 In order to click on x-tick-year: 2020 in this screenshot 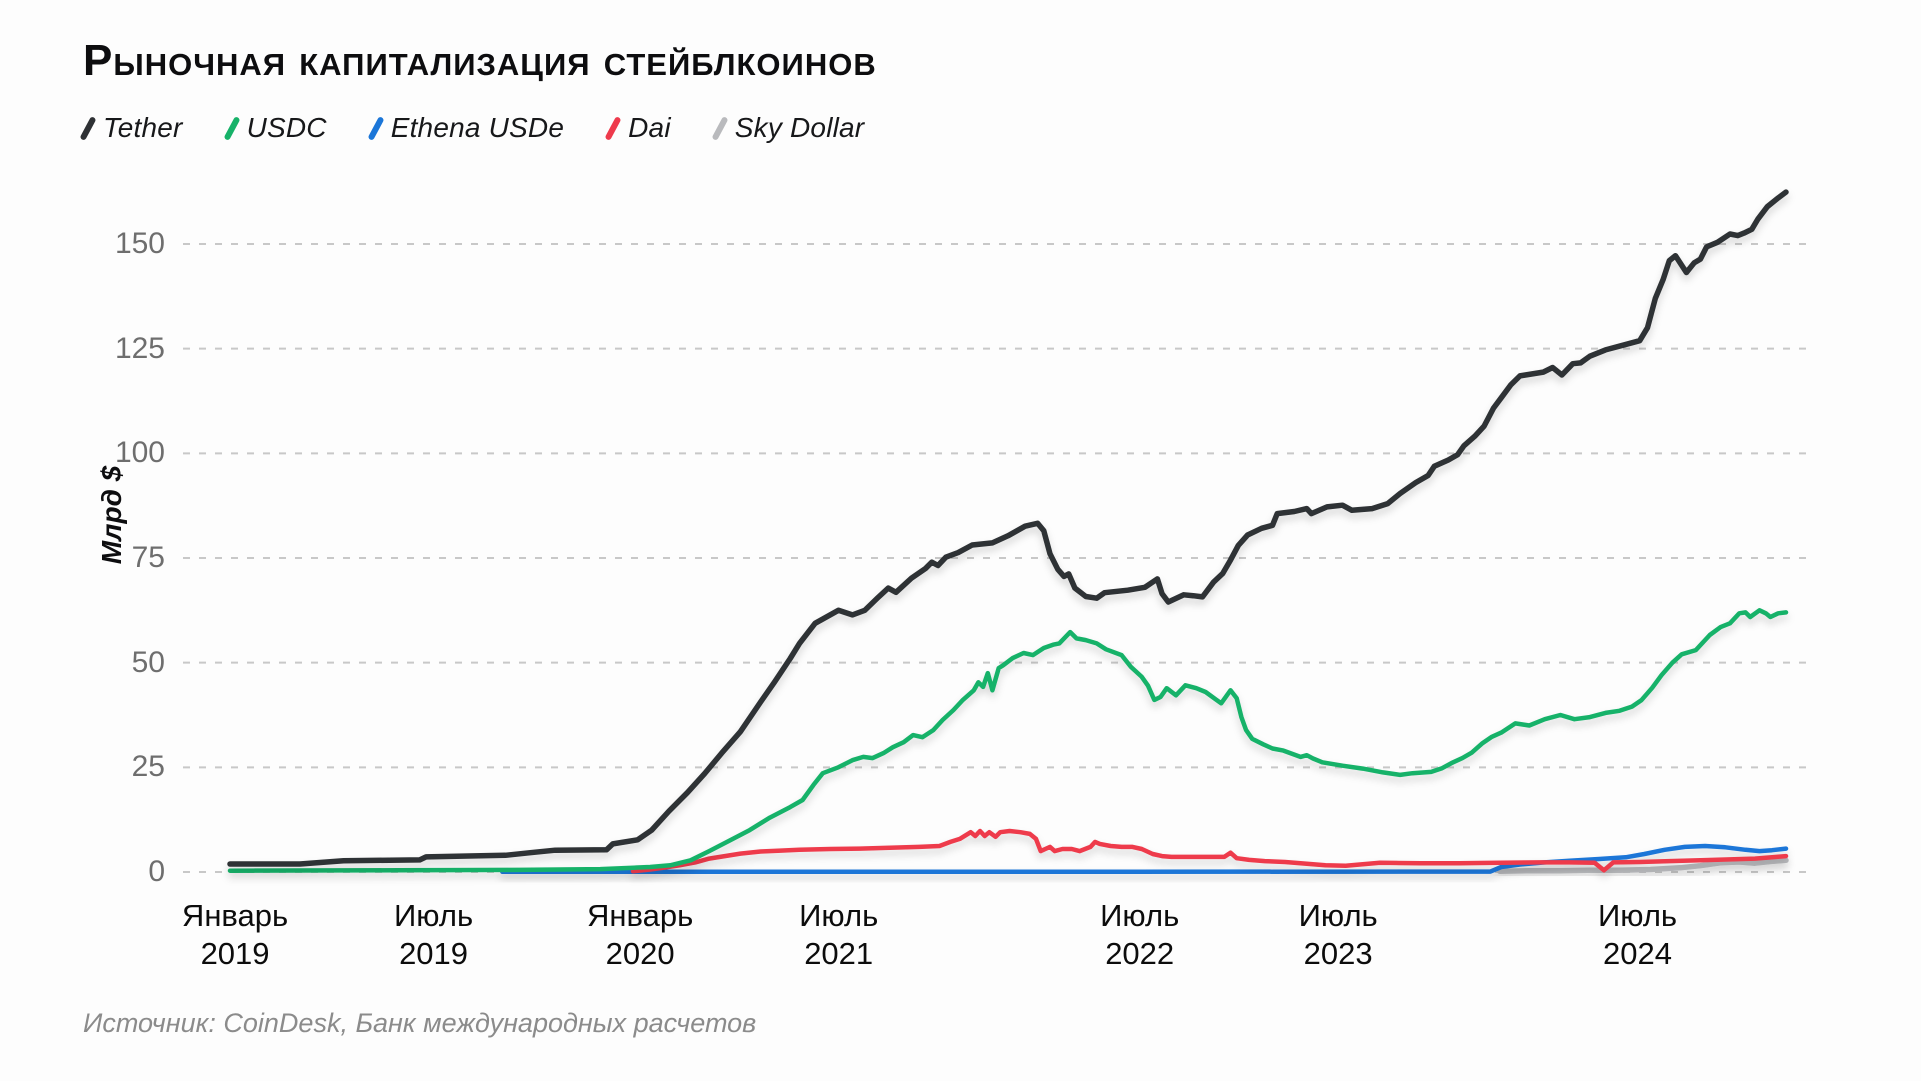, I will do `click(640, 953)`.